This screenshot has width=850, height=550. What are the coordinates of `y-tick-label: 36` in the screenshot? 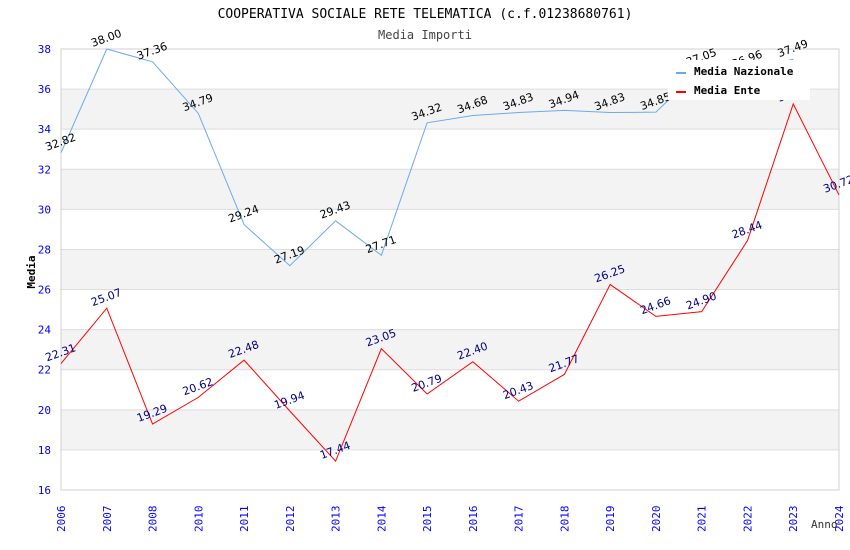 It's located at (44, 89).